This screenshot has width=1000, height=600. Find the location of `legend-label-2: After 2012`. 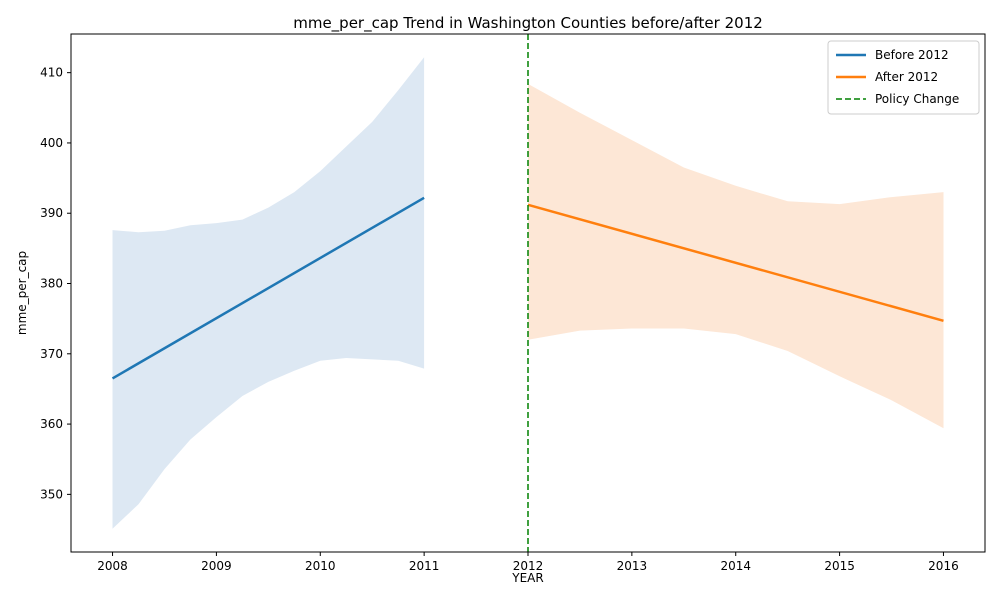

legend-label-2: After 2012 is located at coordinates (906, 77).